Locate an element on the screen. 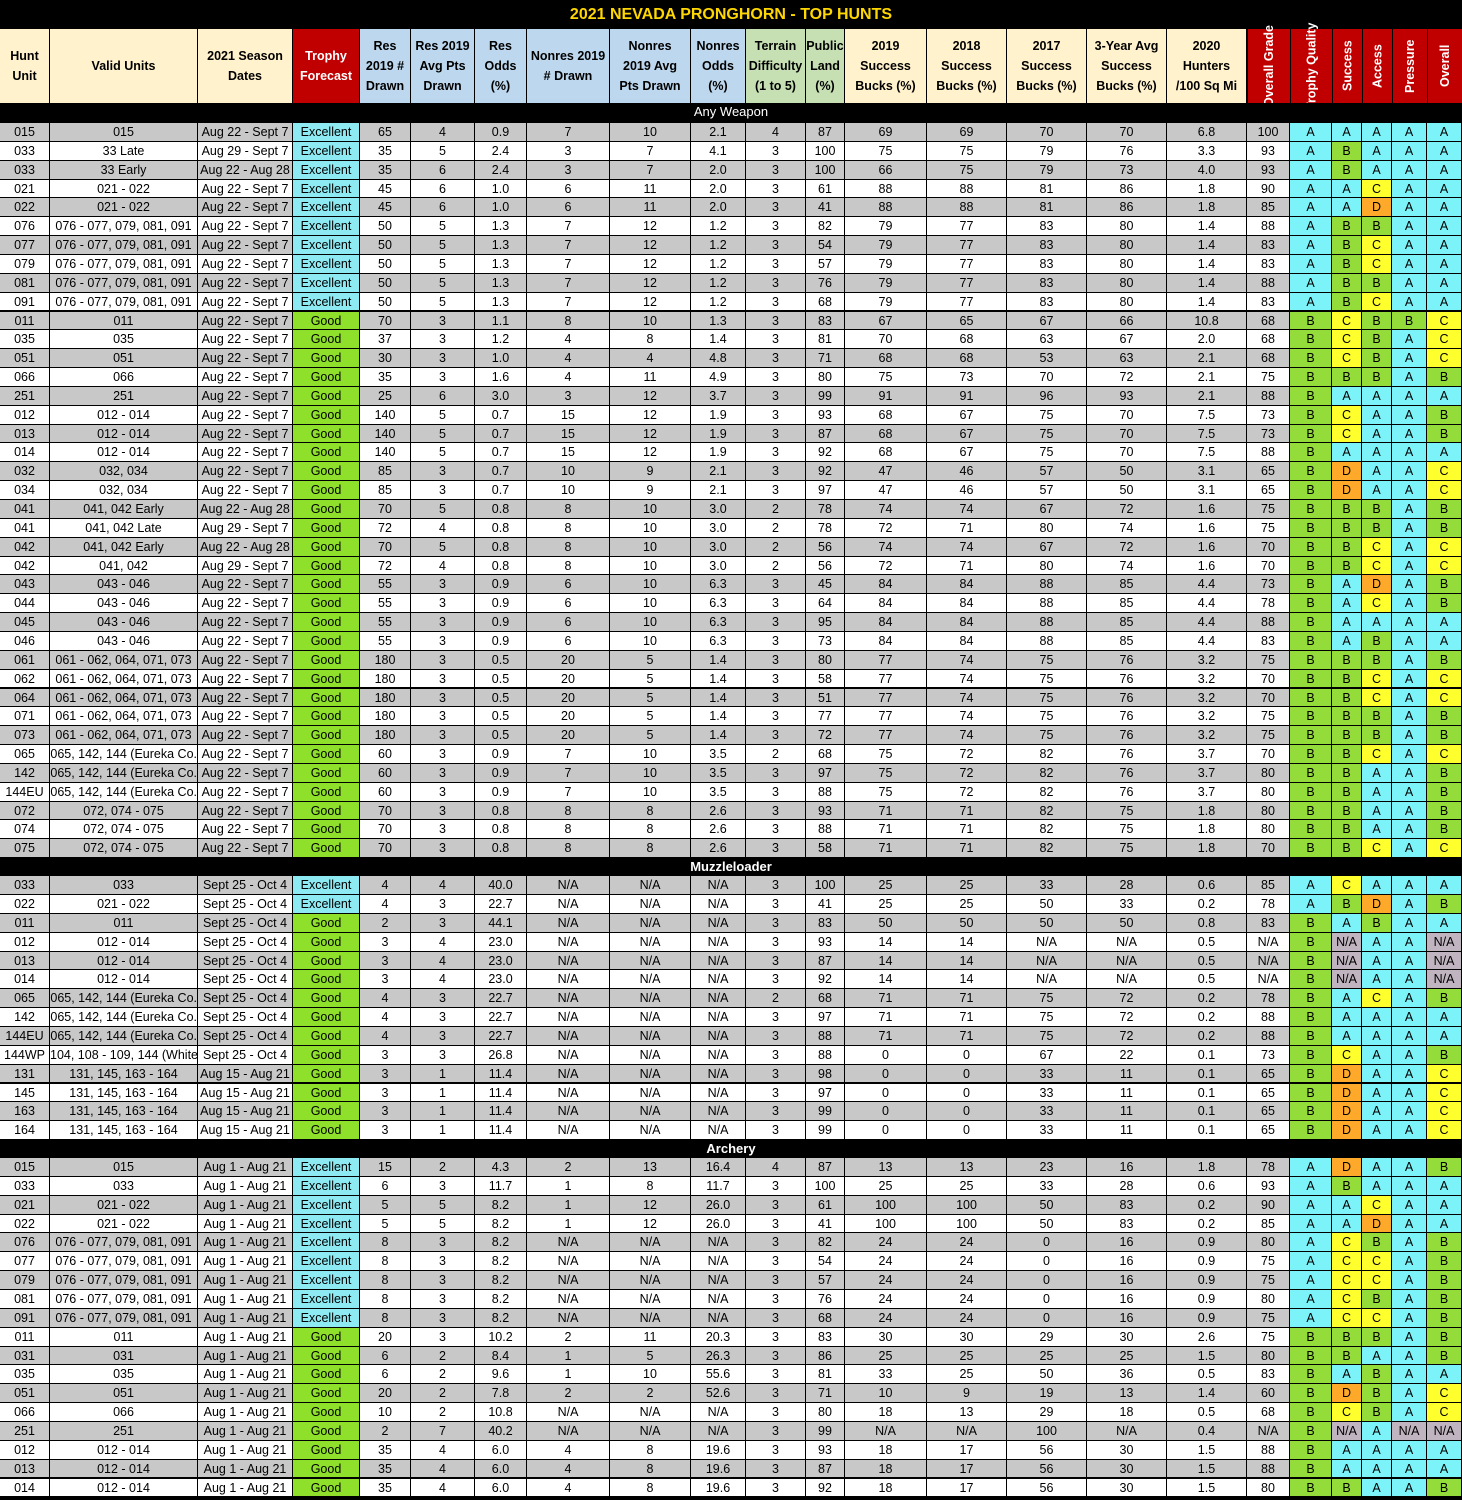 Image resolution: width=1462 pixels, height=1500 pixels. table-cell: 140 is located at coordinates (385, 452).